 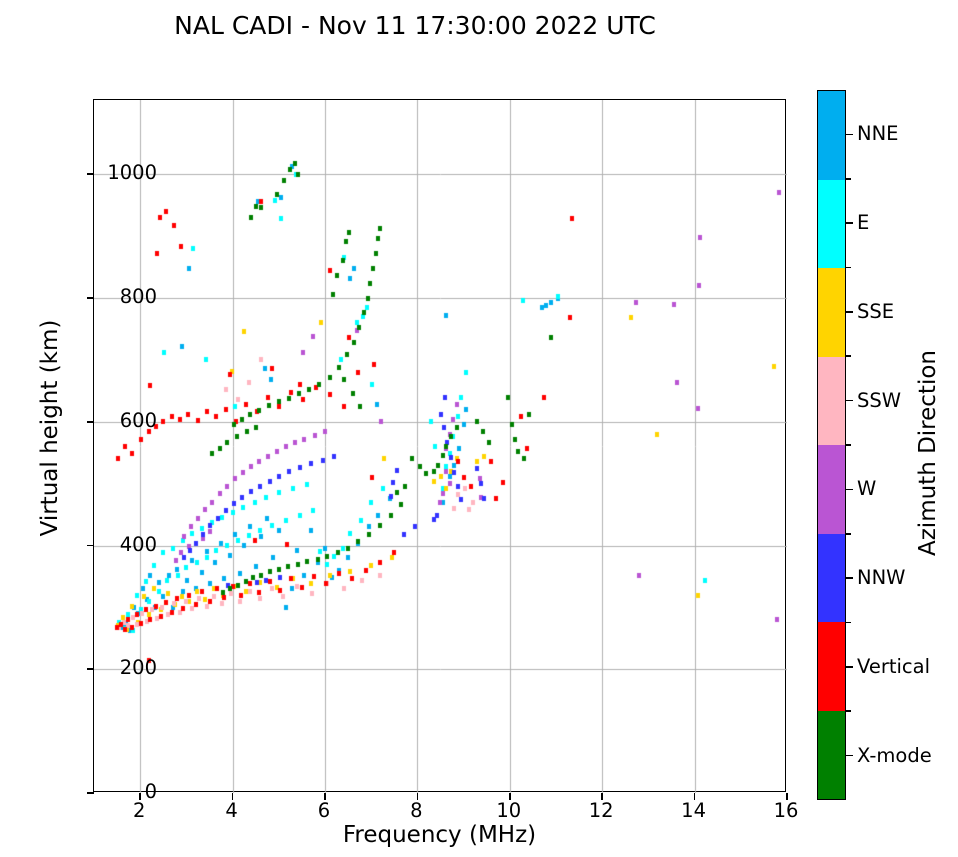 What do you see at coordinates (132, 173) in the screenshot?
I see `y-tick-label: 1000` at bounding box center [132, 173].